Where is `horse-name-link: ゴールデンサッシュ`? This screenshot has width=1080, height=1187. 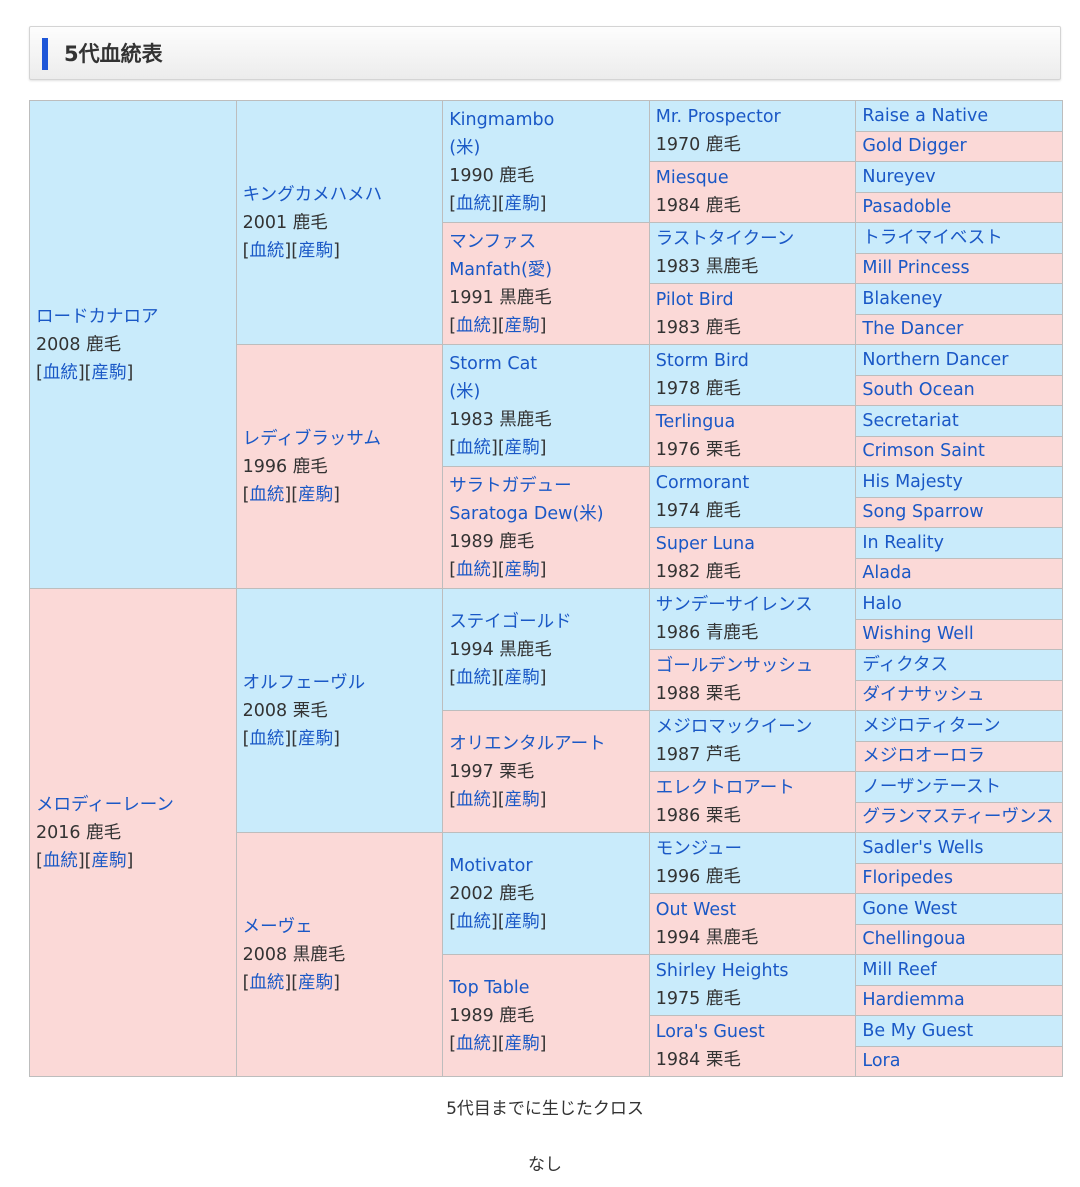
horse-name-link: ゴールデンサッシュ is located at coordinates (734, 666).